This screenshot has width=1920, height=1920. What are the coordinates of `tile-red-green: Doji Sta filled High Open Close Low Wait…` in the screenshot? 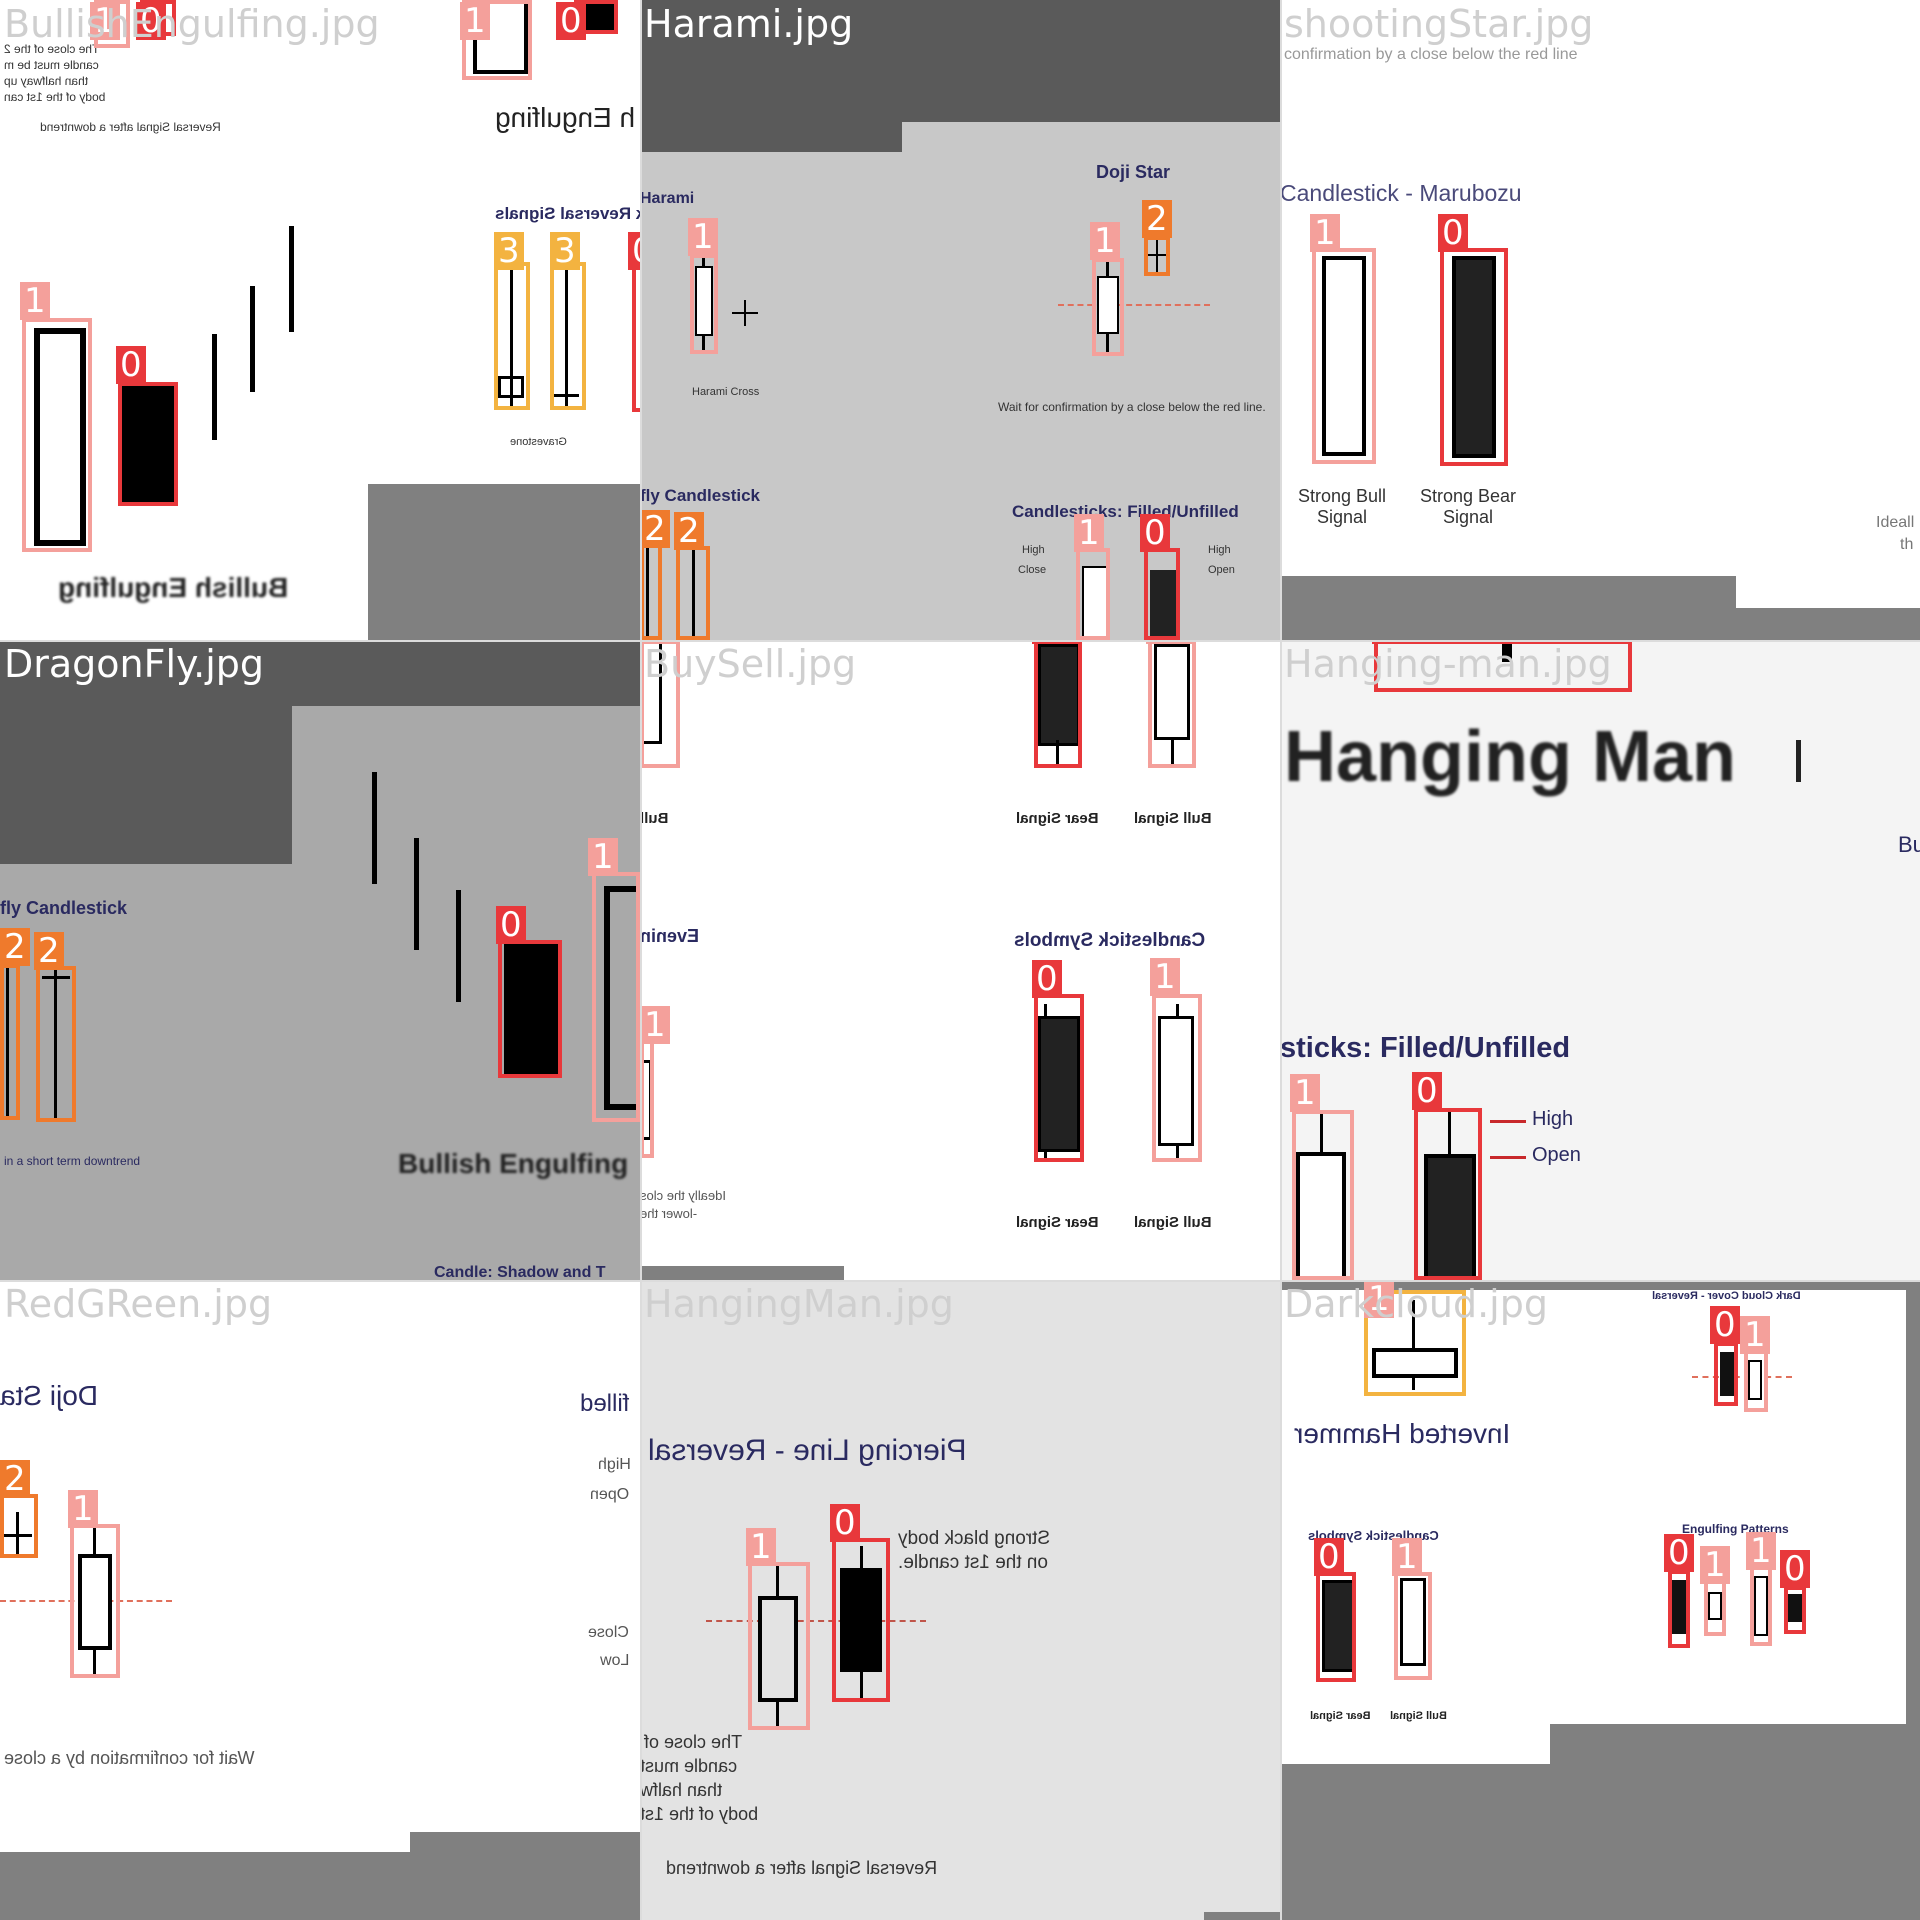 It's located at (320, 1600).